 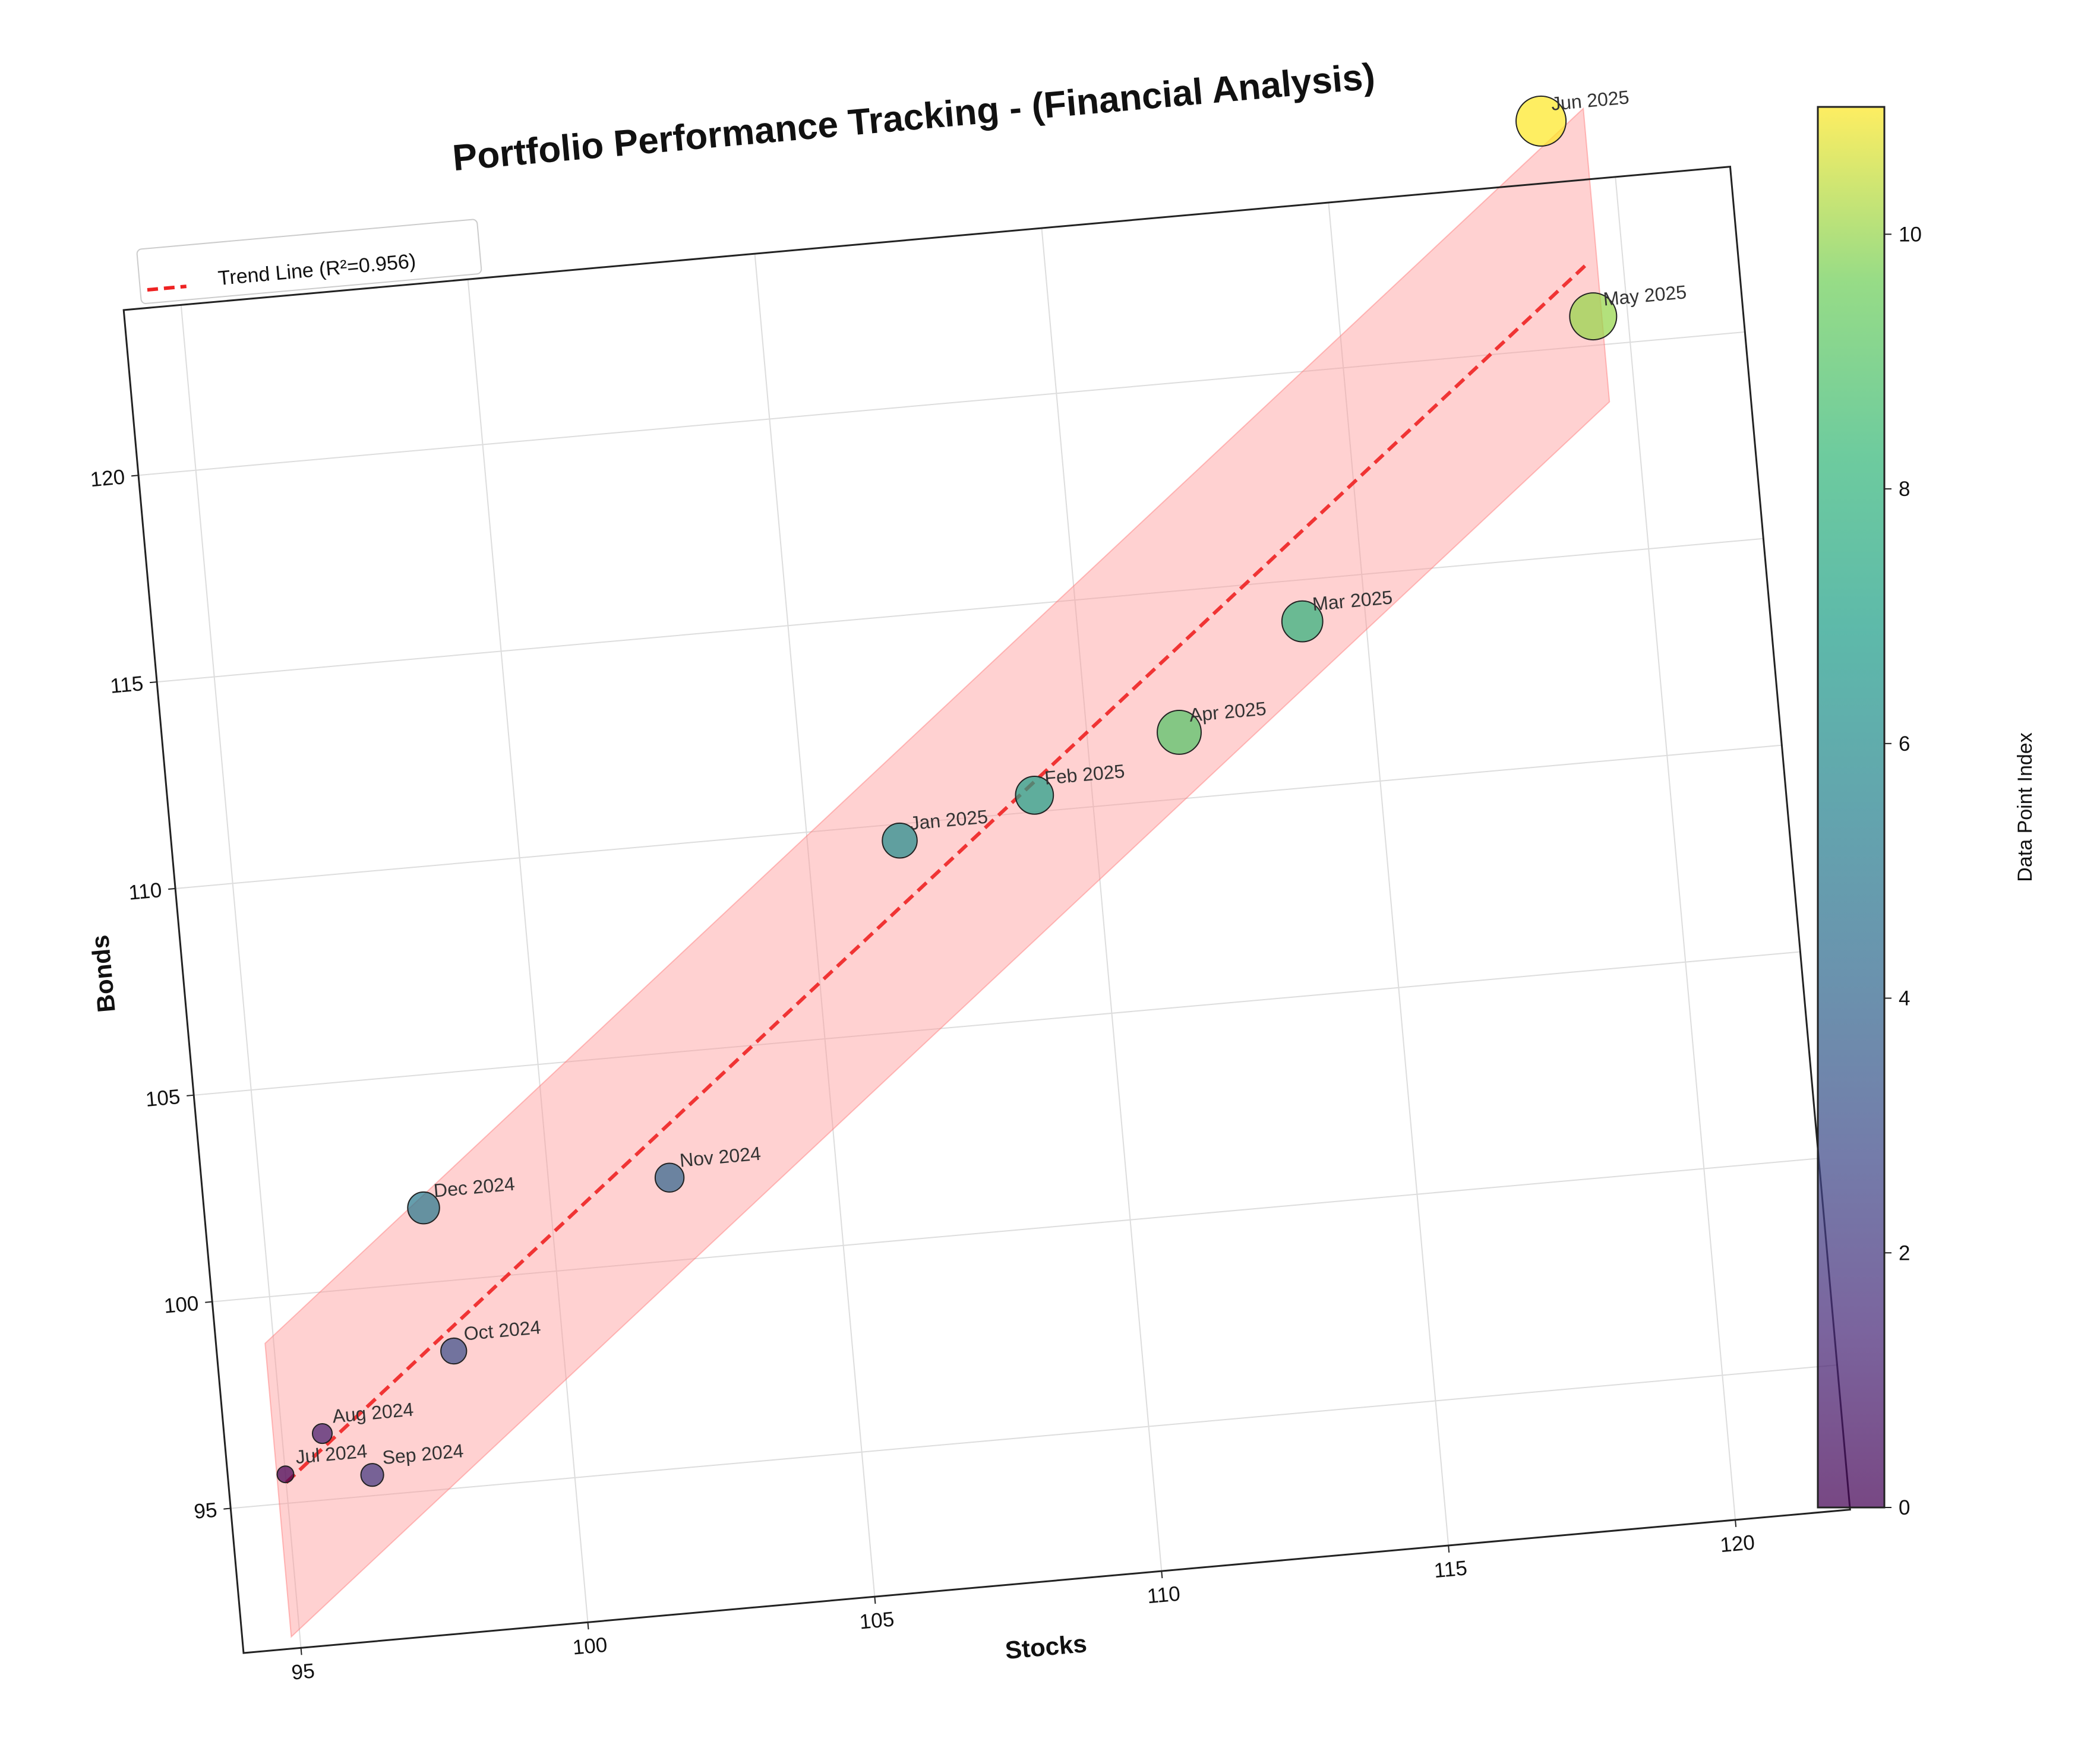 What do you see at coordinates (1904, 744) in the screenshot?
I see `colorbar-tick-label: 6` at bounding box center [1904, 744].